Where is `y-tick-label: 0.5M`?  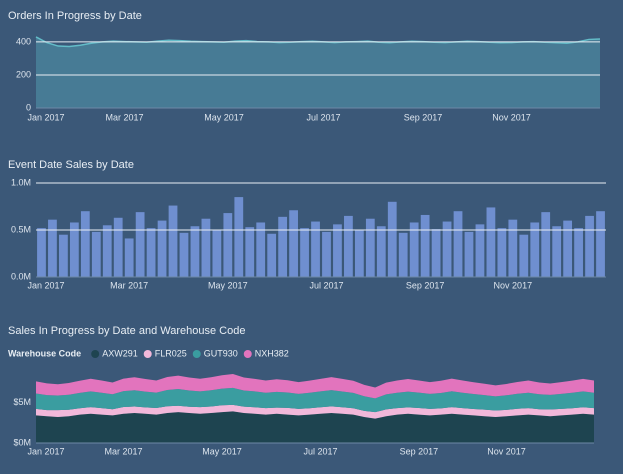 y-tick-label: 0.5M is located at coordinates (21, 229).